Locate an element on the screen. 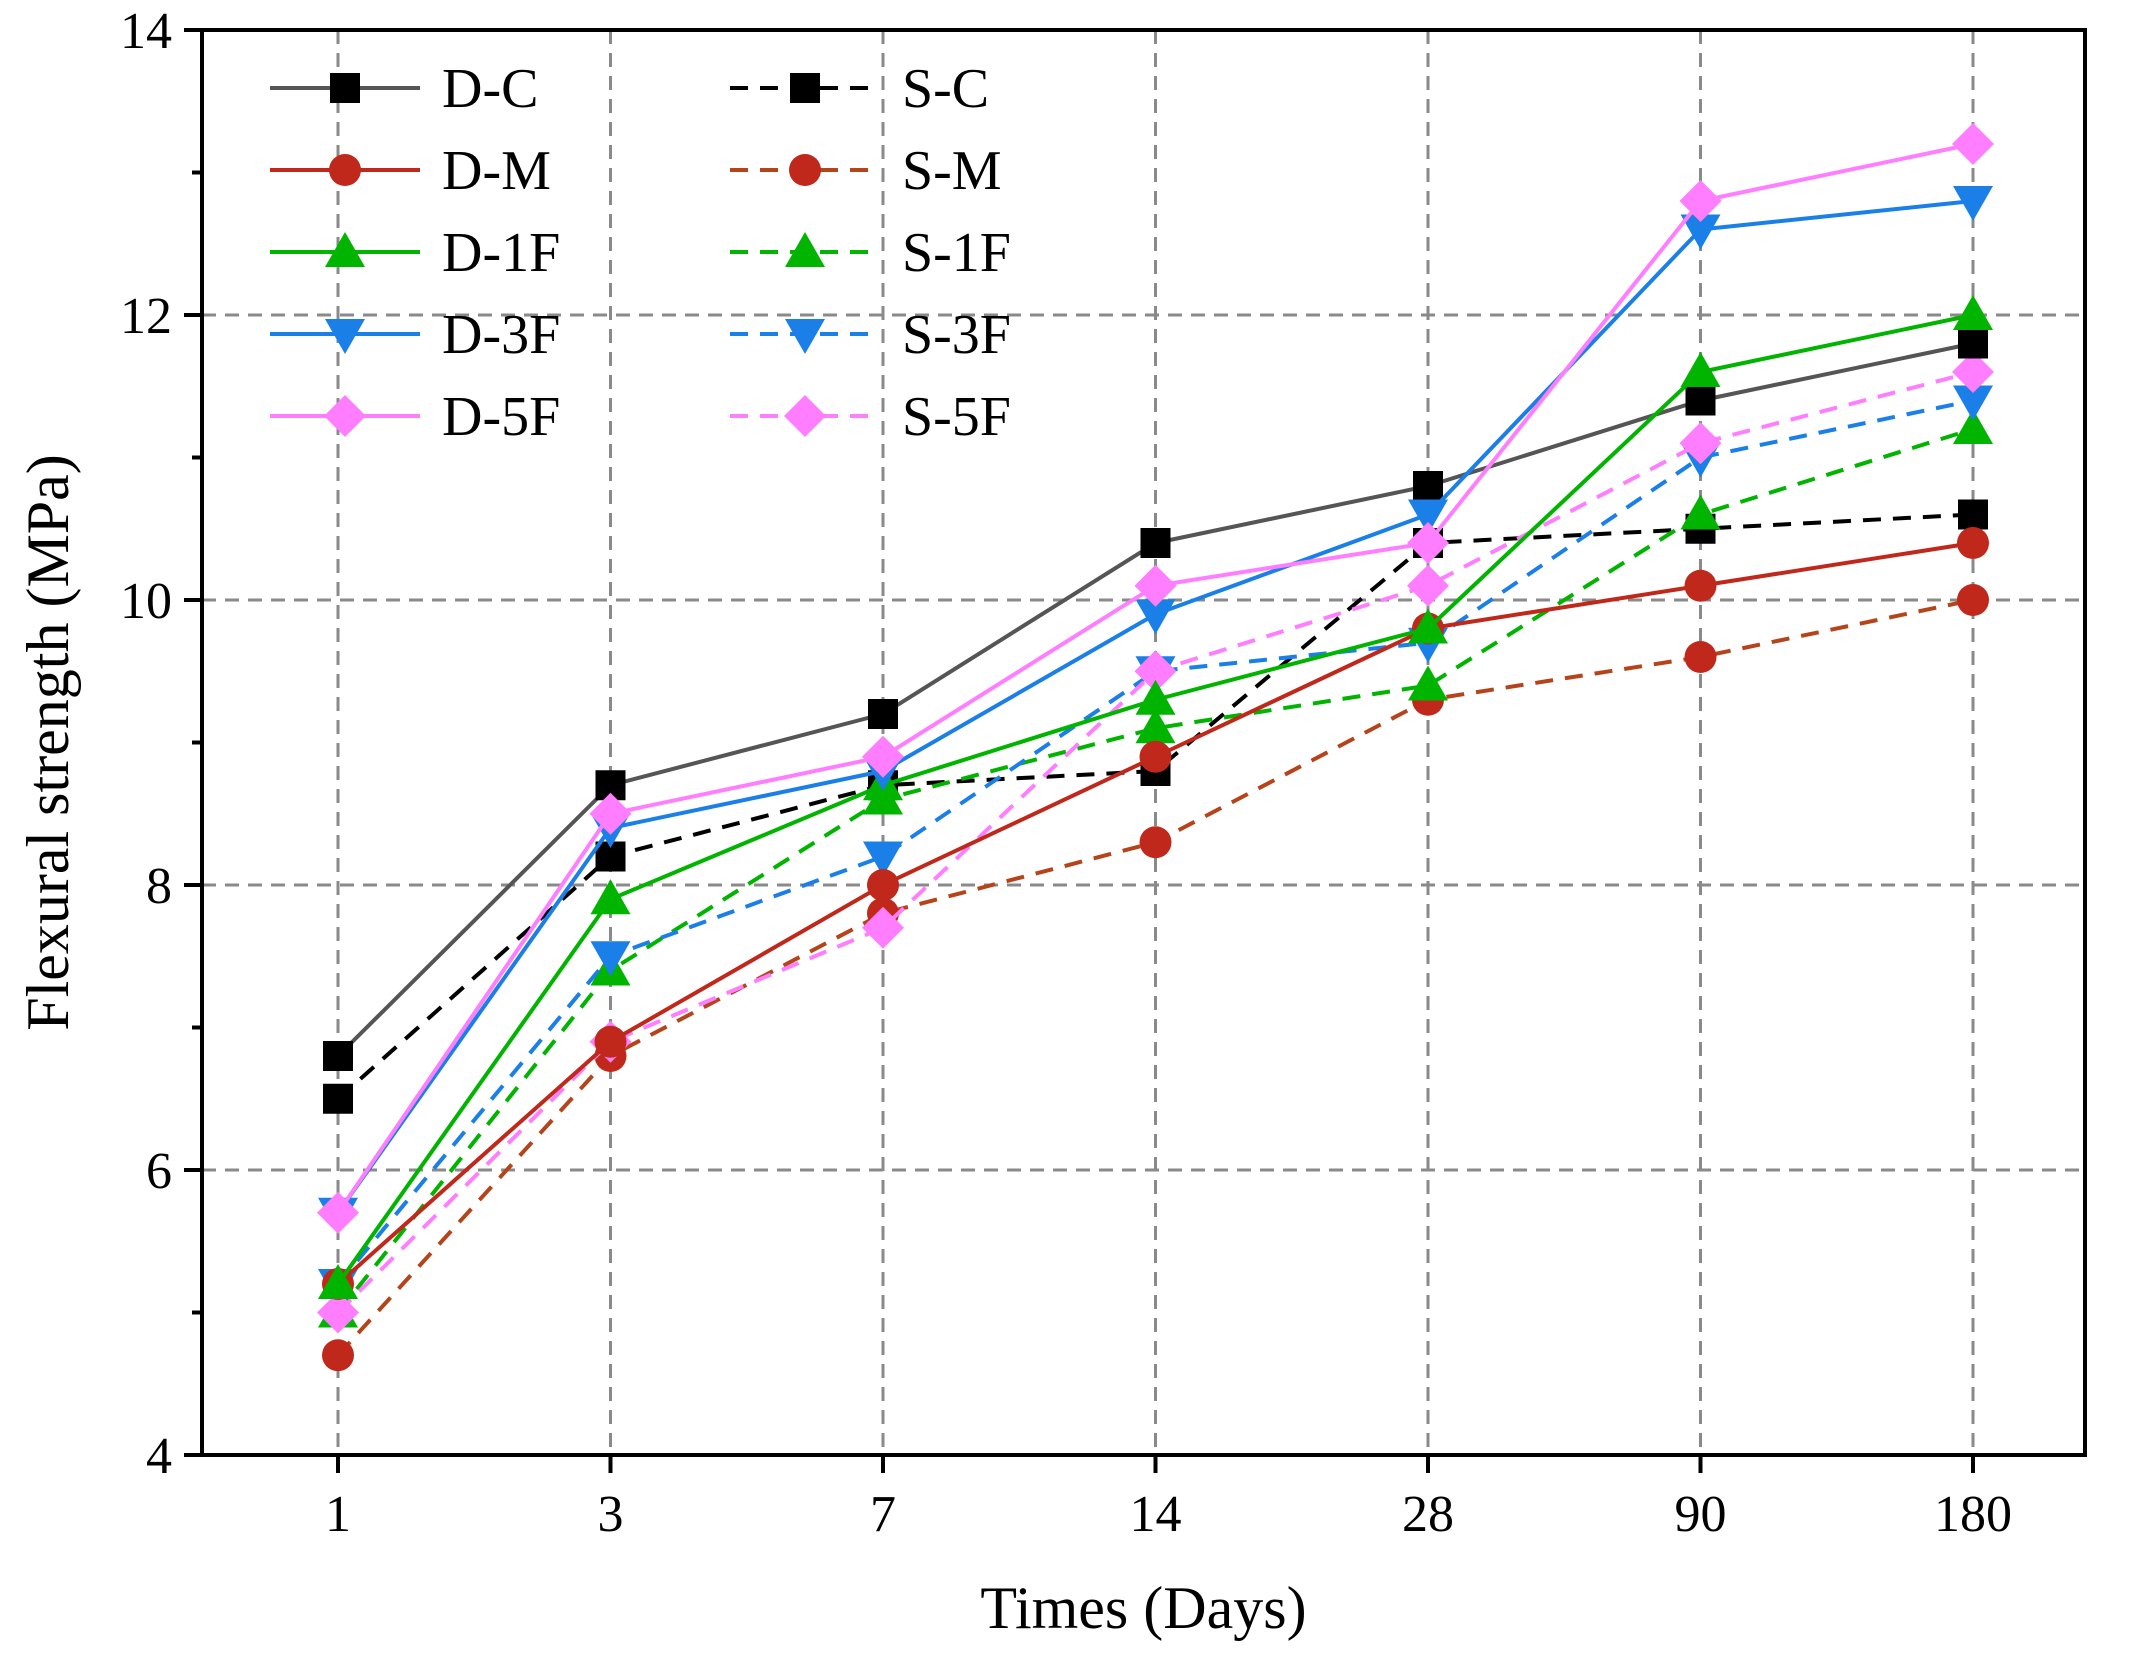 The image size is (2129, 1653). legend-label-d-1f: D-1F is located at coordinates (501, 253).